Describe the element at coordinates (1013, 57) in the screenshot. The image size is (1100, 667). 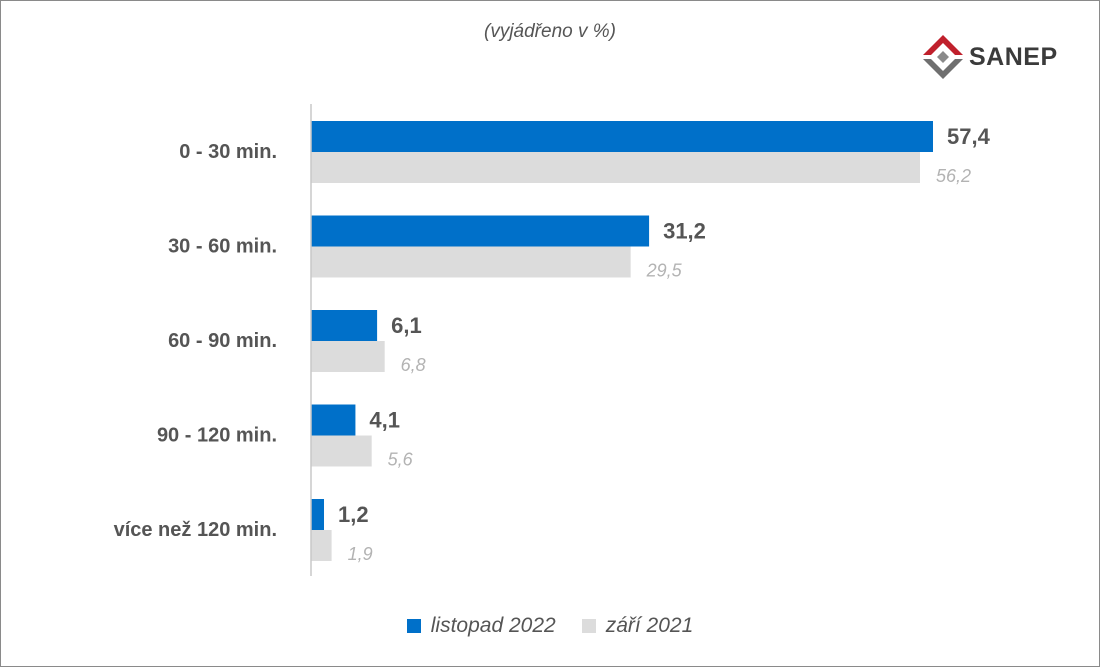
I see `sanep-logo-text: SANEP` at that location.